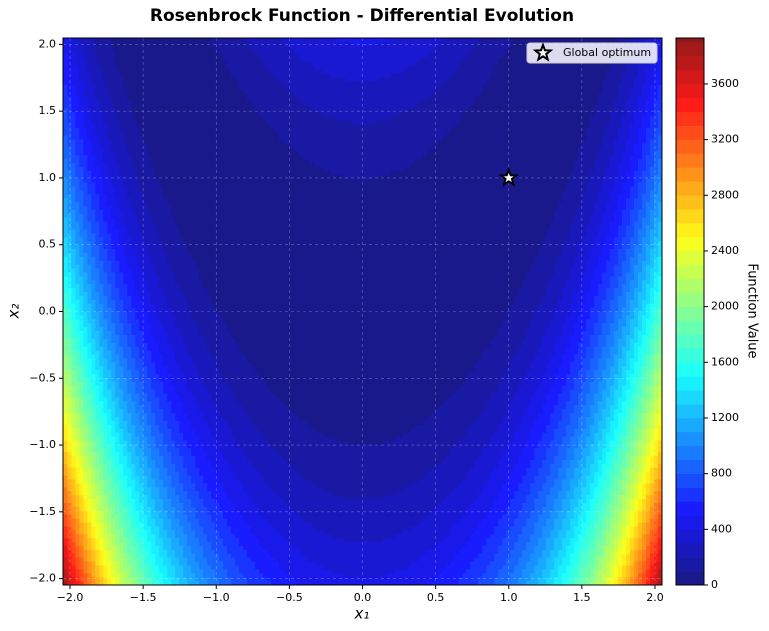 The width and height of the screenshot is (769, 631). Describe the element at coordinates (725, 250) in the screenshot. I see `colorbar-tick-label: 2400` at that location.